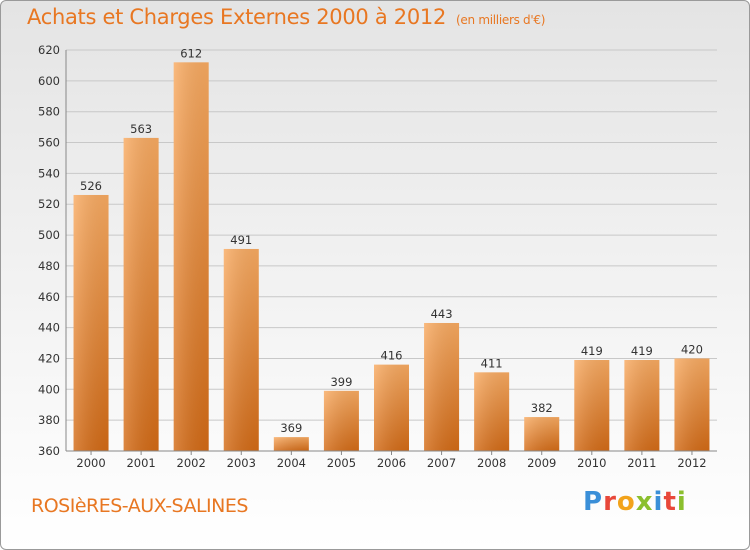  What do you see at coordinates (141, 129) in the screenshot?
I see `data-label: 563` at bounding box center [141, 129].